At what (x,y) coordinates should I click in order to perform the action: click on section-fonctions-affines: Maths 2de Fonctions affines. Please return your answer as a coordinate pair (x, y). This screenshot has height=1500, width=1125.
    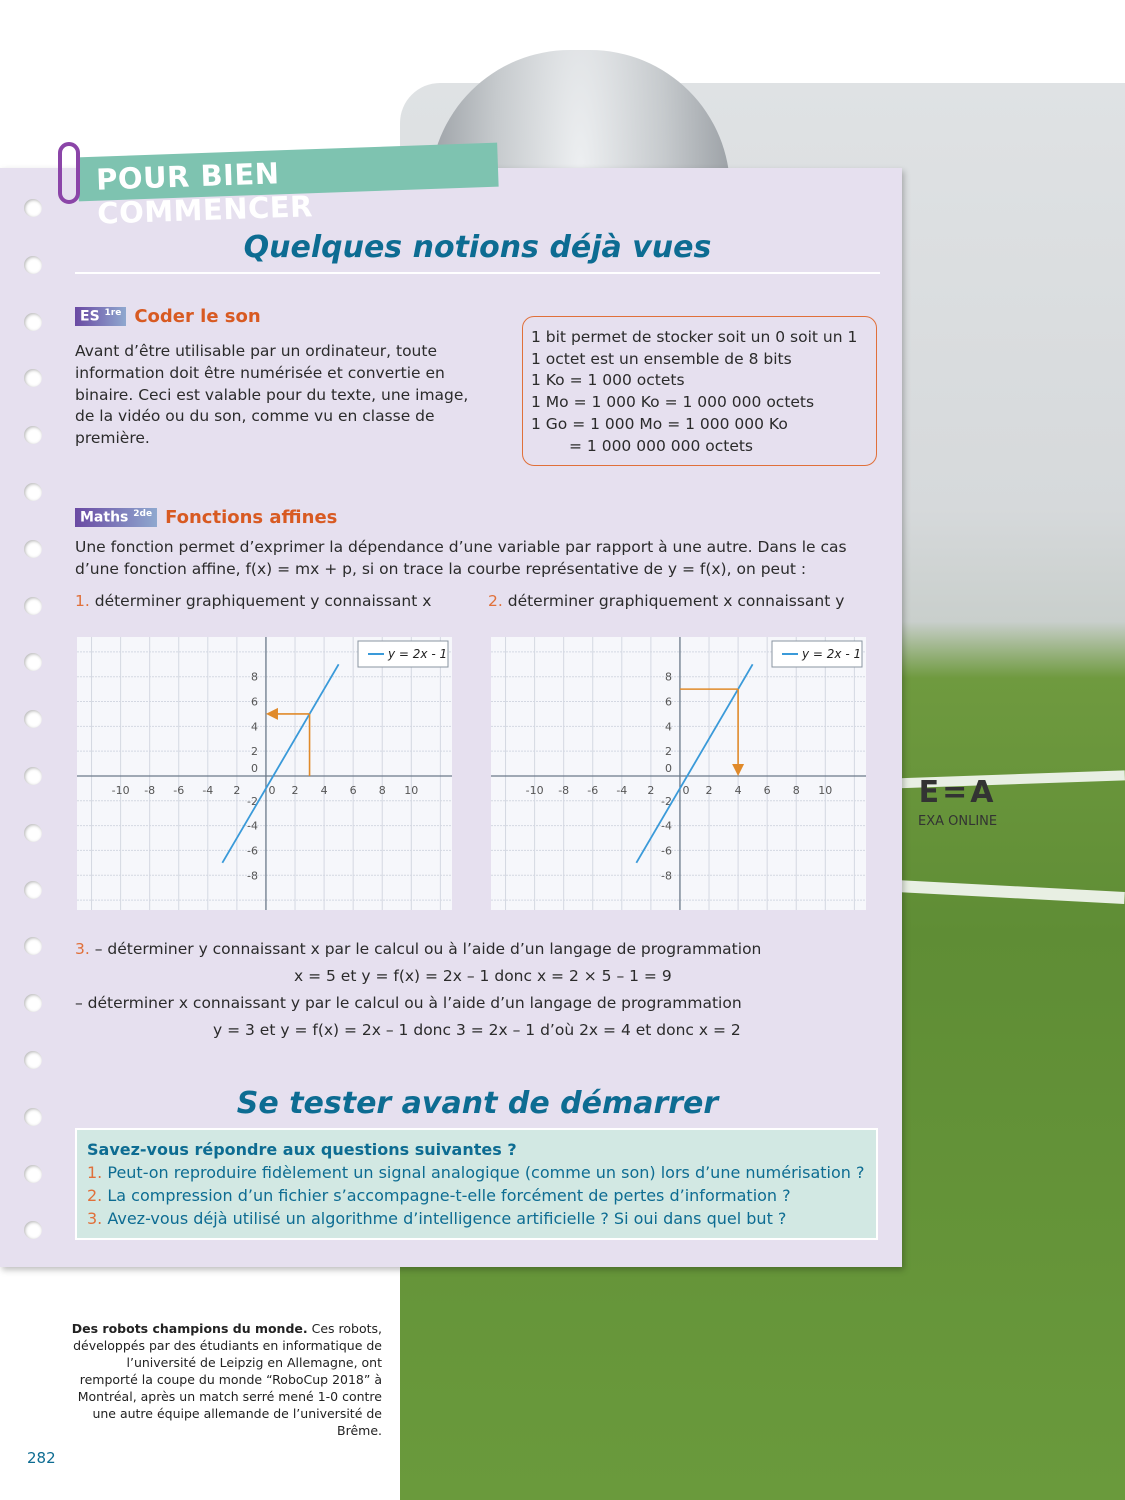
    Looking at the image, I should click on (206, 517).